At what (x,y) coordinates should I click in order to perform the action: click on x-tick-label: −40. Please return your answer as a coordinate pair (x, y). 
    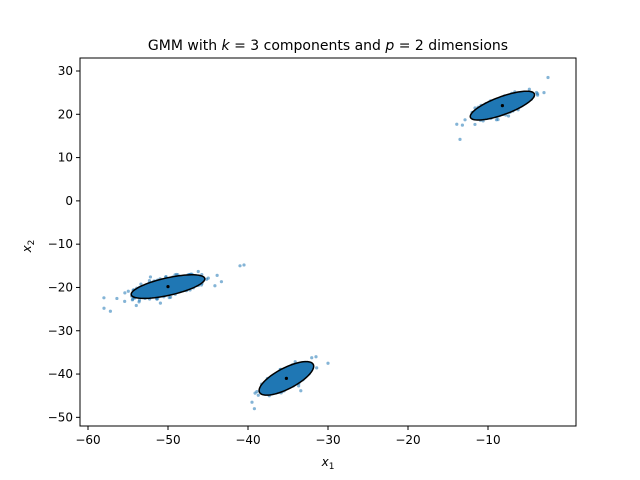
    Looking at the image, I should click on (247, 440).